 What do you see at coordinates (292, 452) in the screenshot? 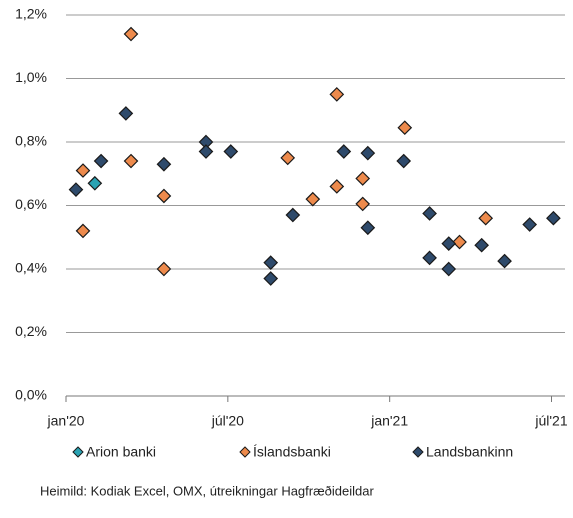
I see `legend-label: Íslandsbanki` at bounding box center [292, 452].